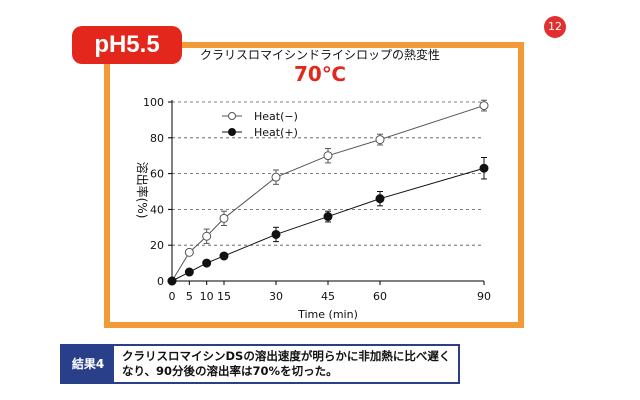 The height and width of the screenshot is (400, 640). Describe the element at coordinates (555, 27) in the screenshot. I see `page-number-badge: 12` at that location.